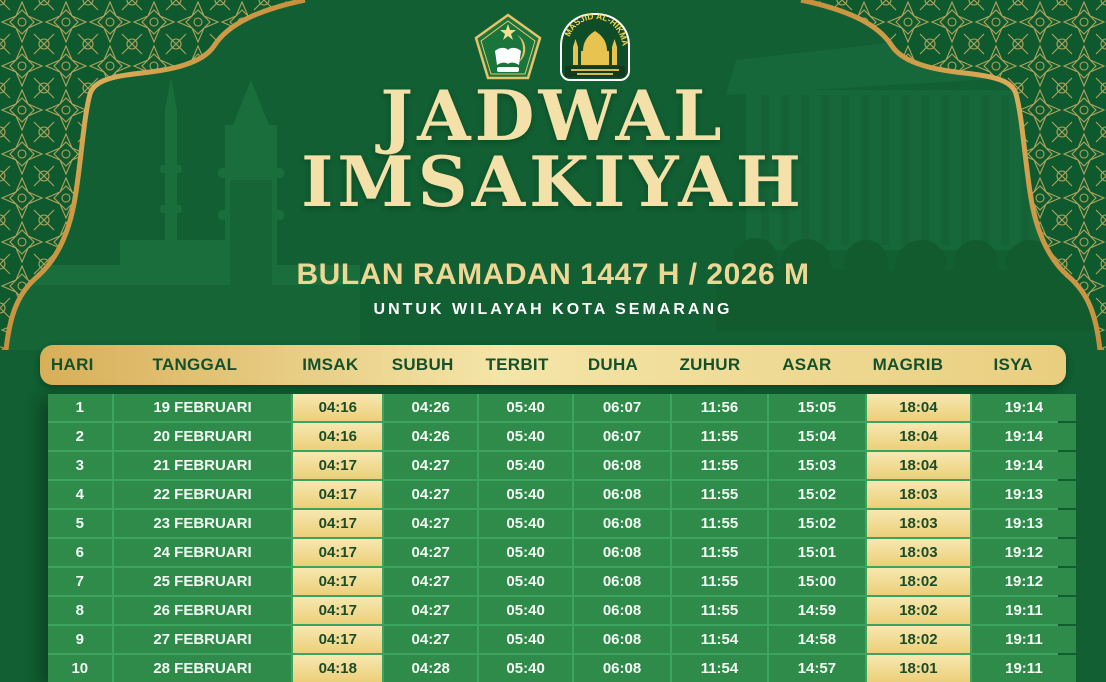  What do you see at coordinates (202, 610) in the screenshot?
I see `cell-date: 26 FEBRUARI` at bounding box center [202, 610].